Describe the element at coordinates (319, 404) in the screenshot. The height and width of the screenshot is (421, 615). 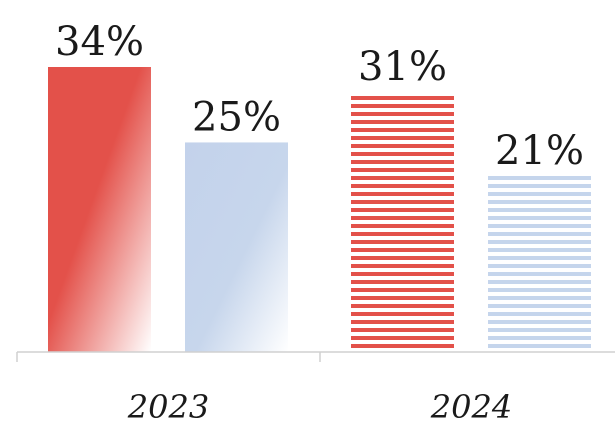
I see `category-labels: 2023 2024` at that location.